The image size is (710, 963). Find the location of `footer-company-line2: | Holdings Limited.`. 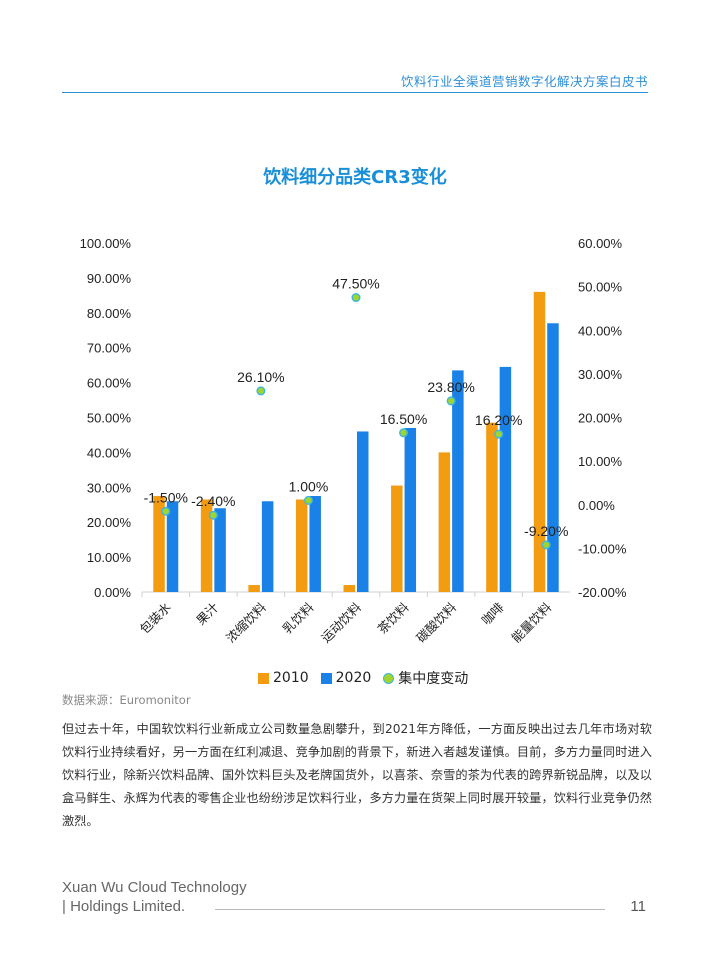

footer-company-line2: | Holdings Limited. is located at coordinates (124, 906).